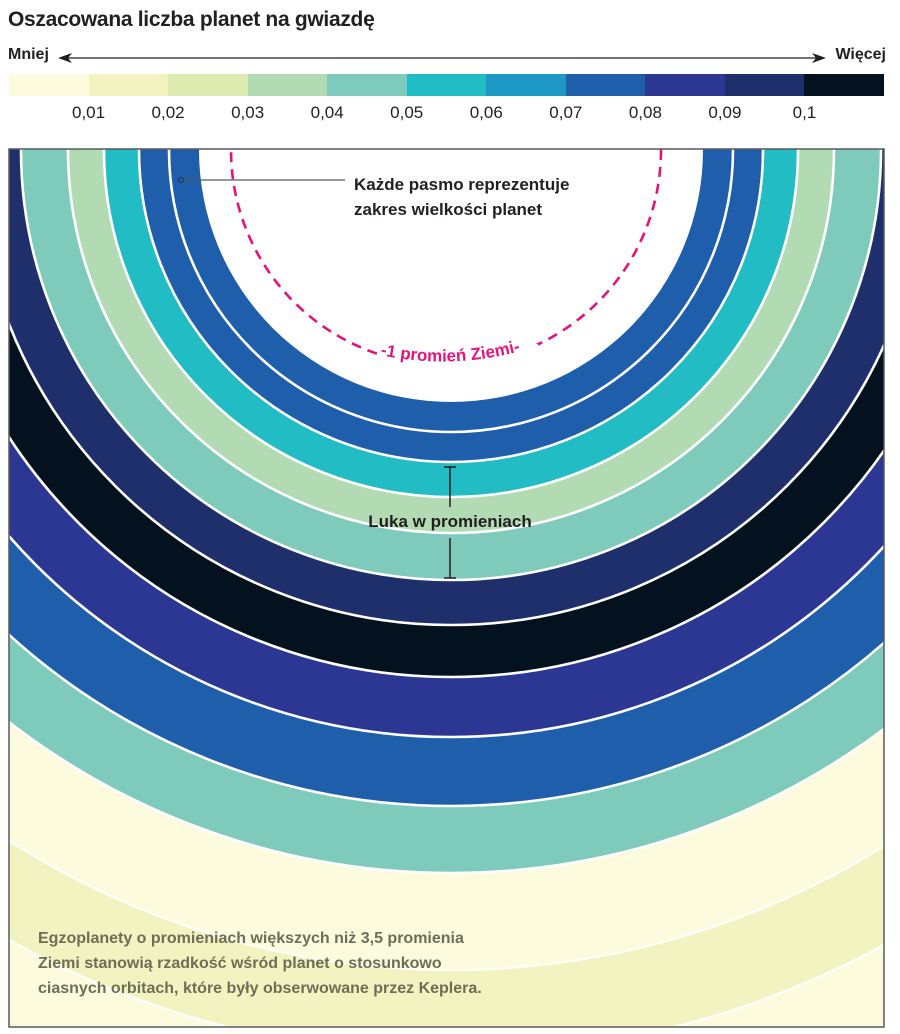 Image resolution: width=900 pixels, height=1034 pixels. What do you see at coordinates (65, 58) in the screenshot?
I see `arrow-left-head` at bounding box center [65, 58].